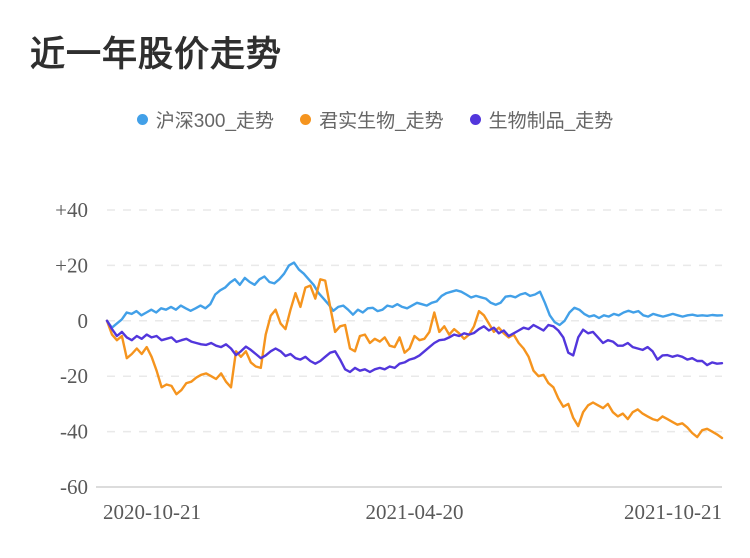 The height and width of the screenshot is (558, 750). I want to click on legend-dot-bioproducts-icon, so click(475, 119).